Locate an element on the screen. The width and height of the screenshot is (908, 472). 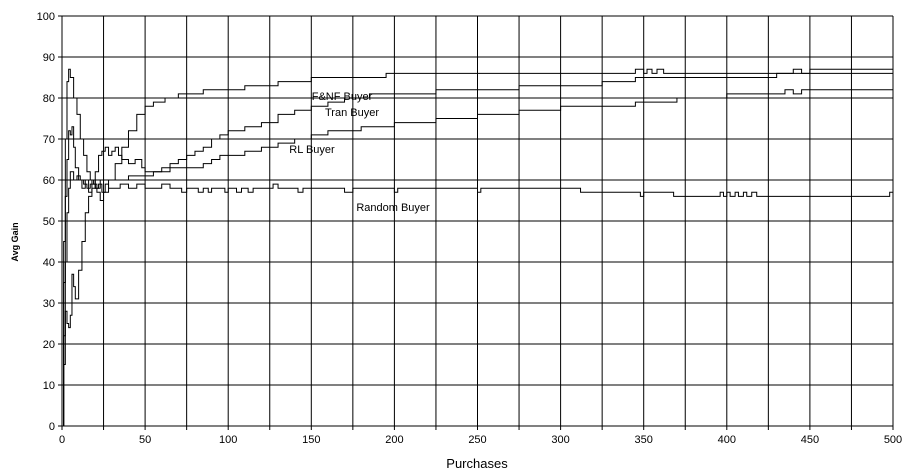
x-tick-label: 250 is located at coordinates (477, 440).